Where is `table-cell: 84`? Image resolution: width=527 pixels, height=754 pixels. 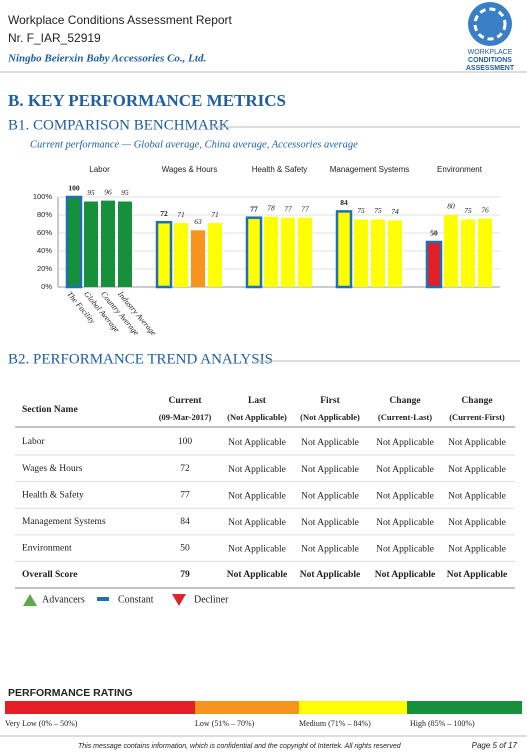 table-cell: 84 is located at coordinates (185, 522).